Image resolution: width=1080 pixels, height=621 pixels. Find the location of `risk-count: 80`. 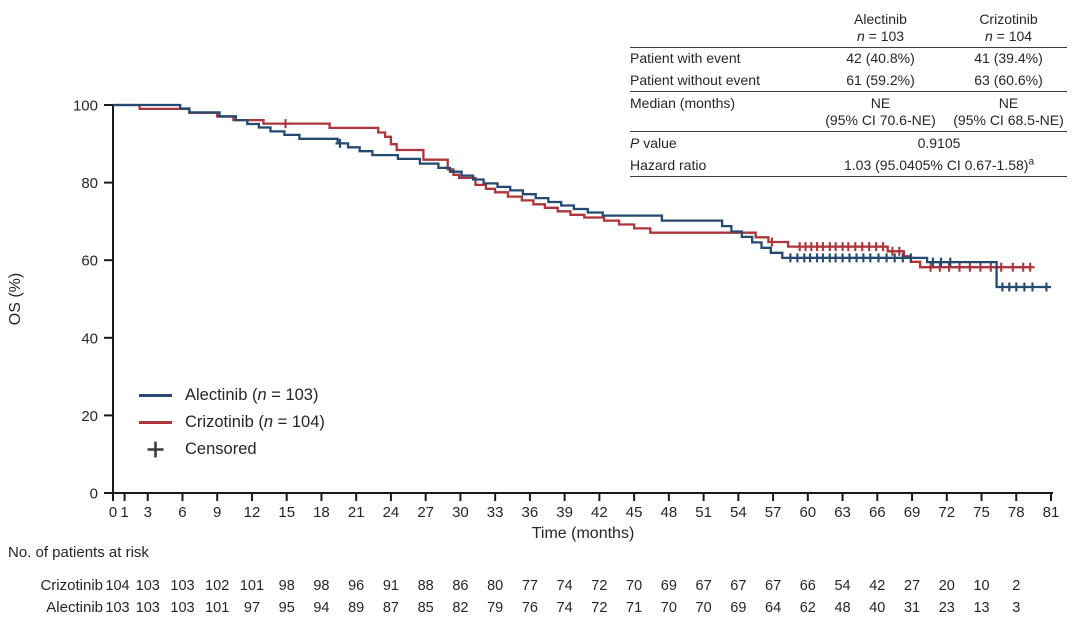

risk-count: 80 is located at coordinates (495, 586).